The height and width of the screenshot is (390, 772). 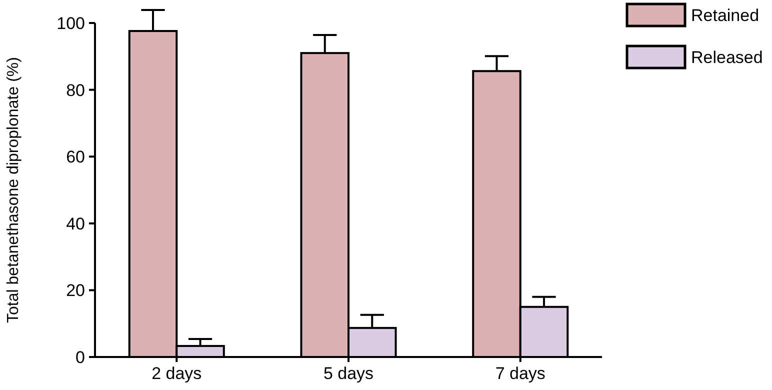 What do you see at coordinates (70, 23) in the screenshot?
I see `y-tick-label: 100` at bounding box center [70, 23].